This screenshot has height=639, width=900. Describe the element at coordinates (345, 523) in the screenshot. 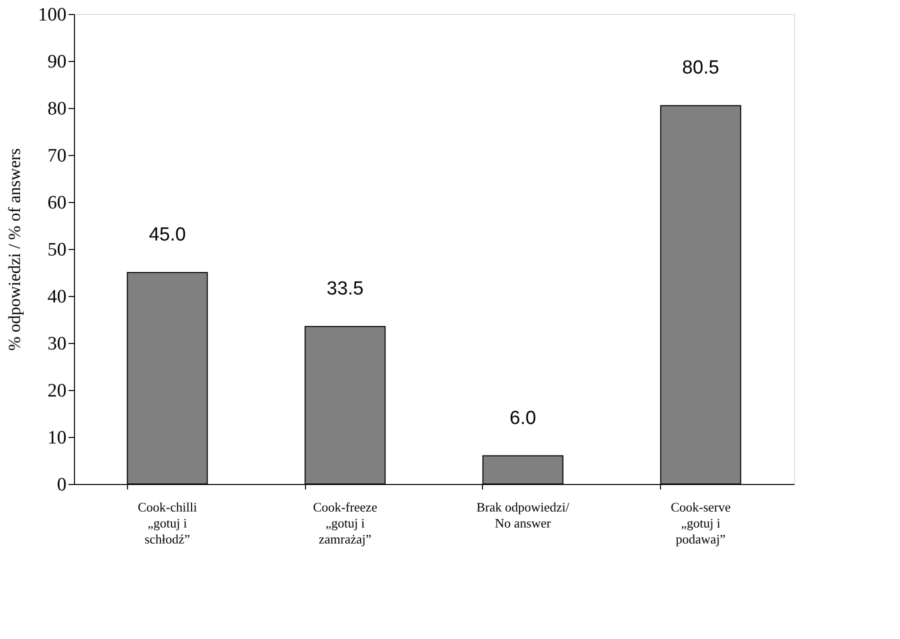

I see `x-tick-label: Cook-freeze „gotuj i zamrażaj”` at that location.